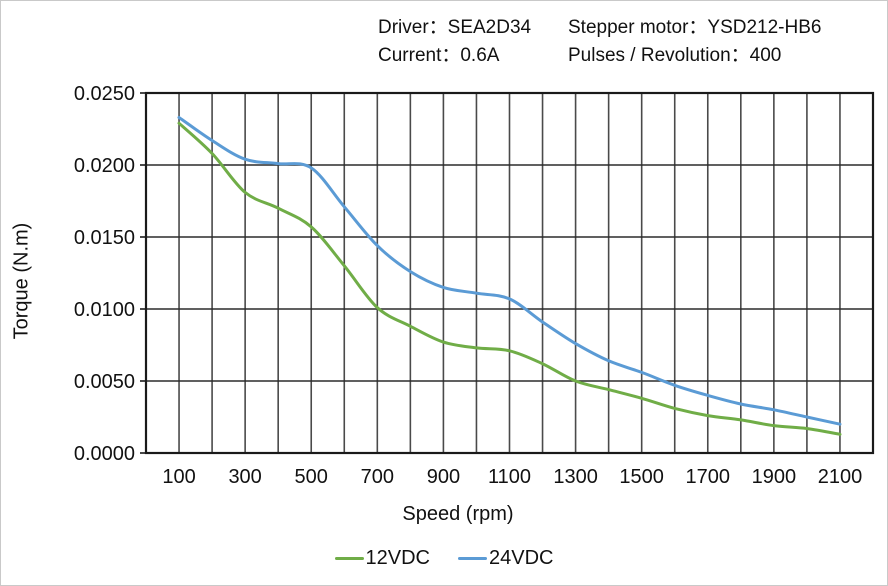  I want to click on y-tick-label: 0.0100, so click(104, 310).